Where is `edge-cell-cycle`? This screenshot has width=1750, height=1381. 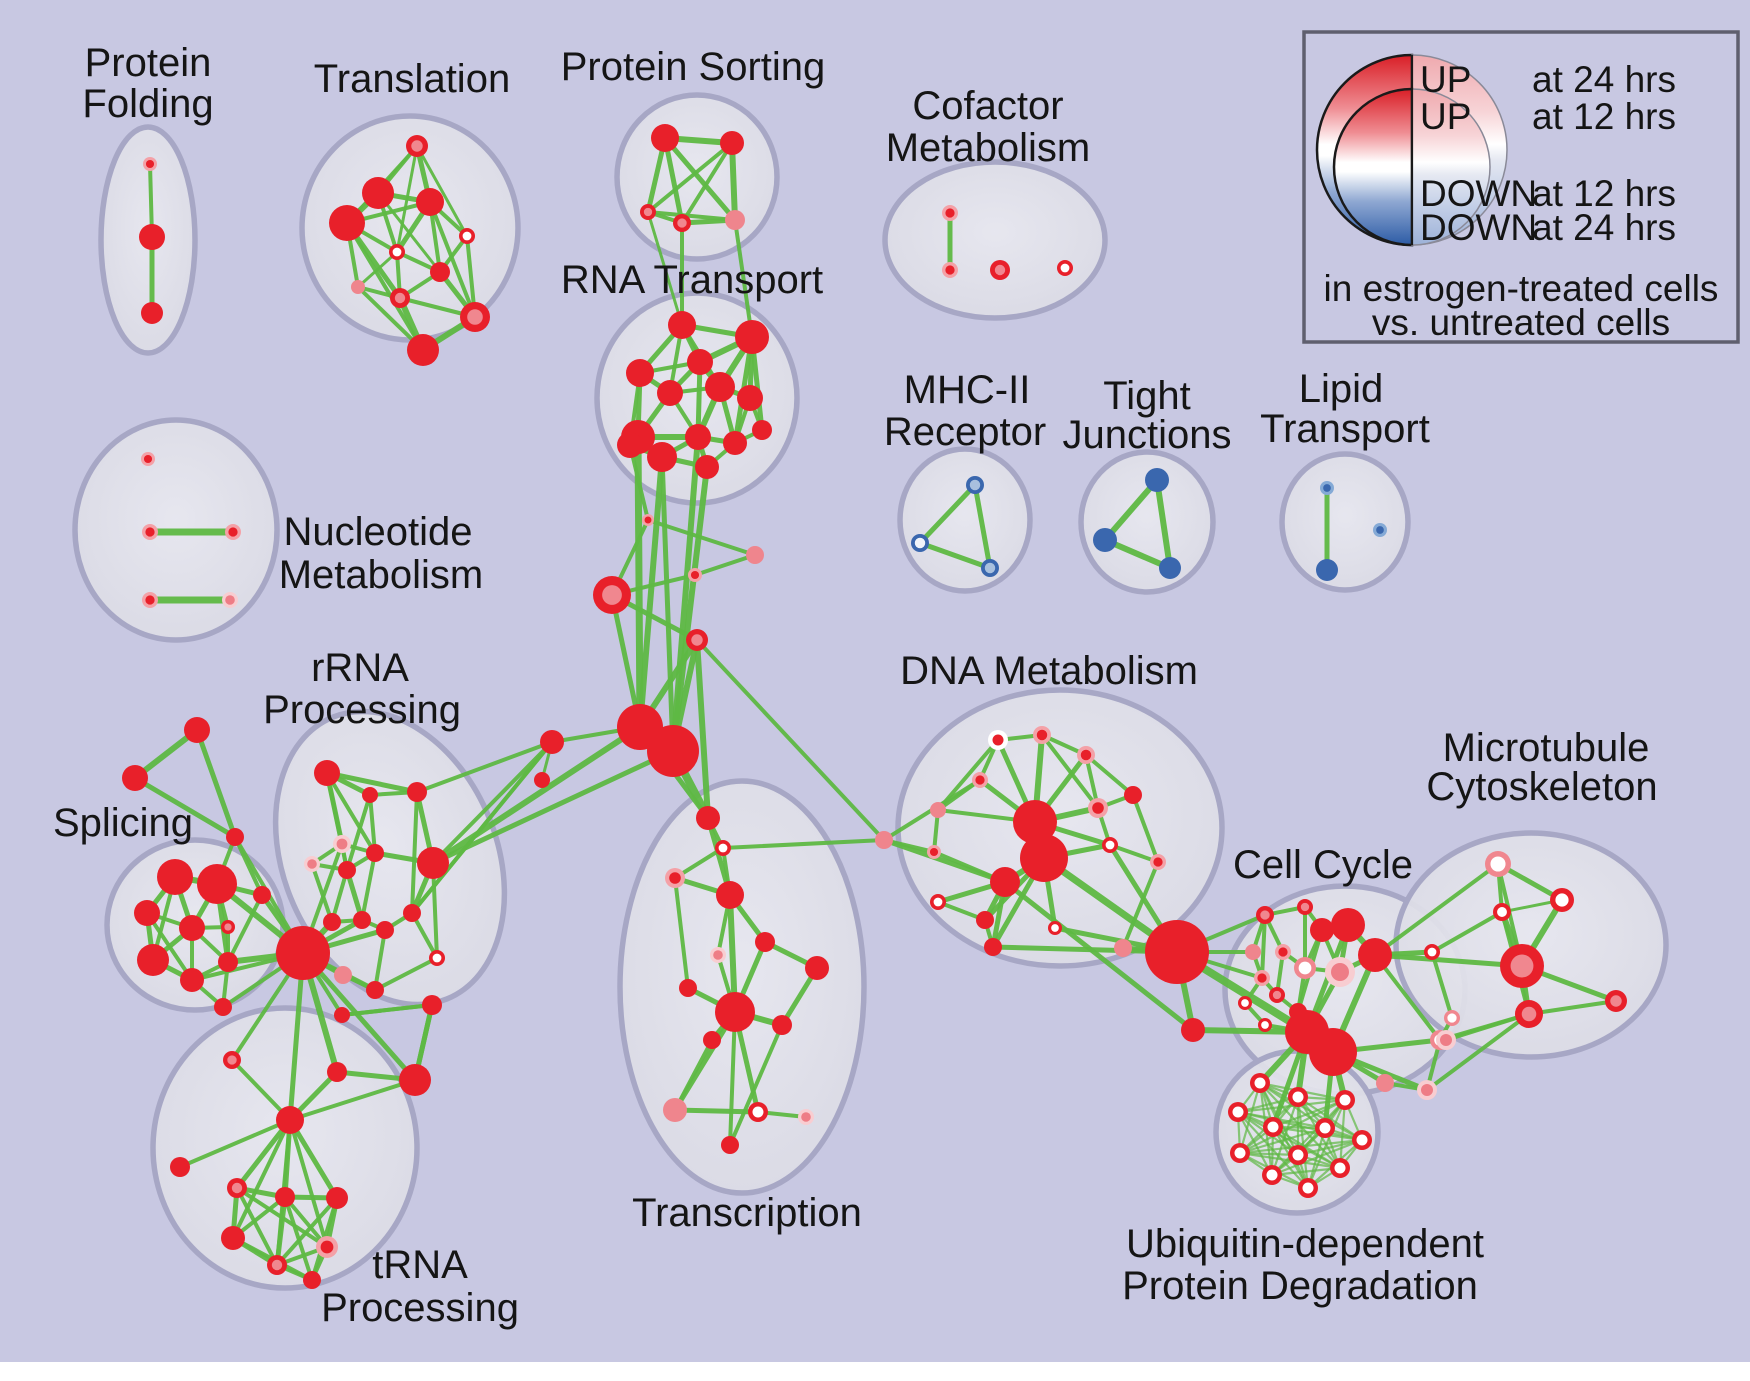 edge-cell-cycle is located at coordinates (1407, 997).